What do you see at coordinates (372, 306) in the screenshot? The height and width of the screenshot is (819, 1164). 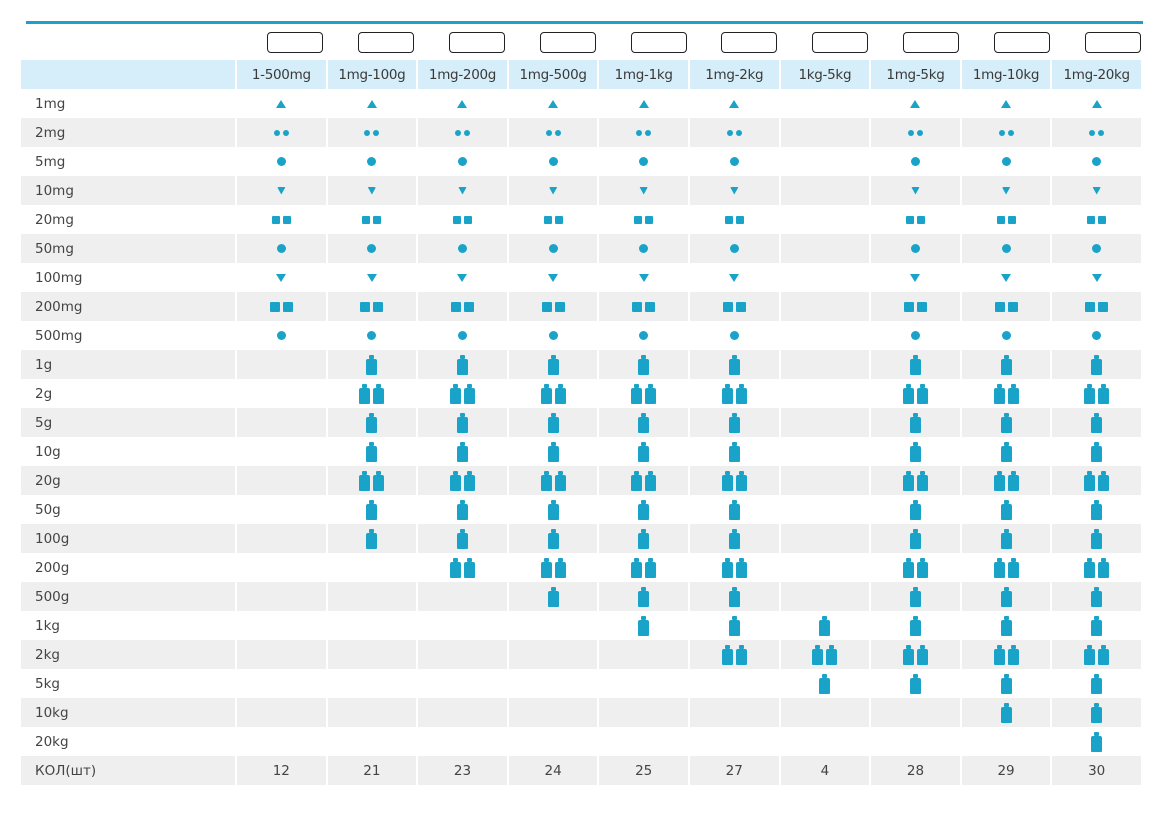 I see `double-square-large-icon` at bounding box center [372, 306].